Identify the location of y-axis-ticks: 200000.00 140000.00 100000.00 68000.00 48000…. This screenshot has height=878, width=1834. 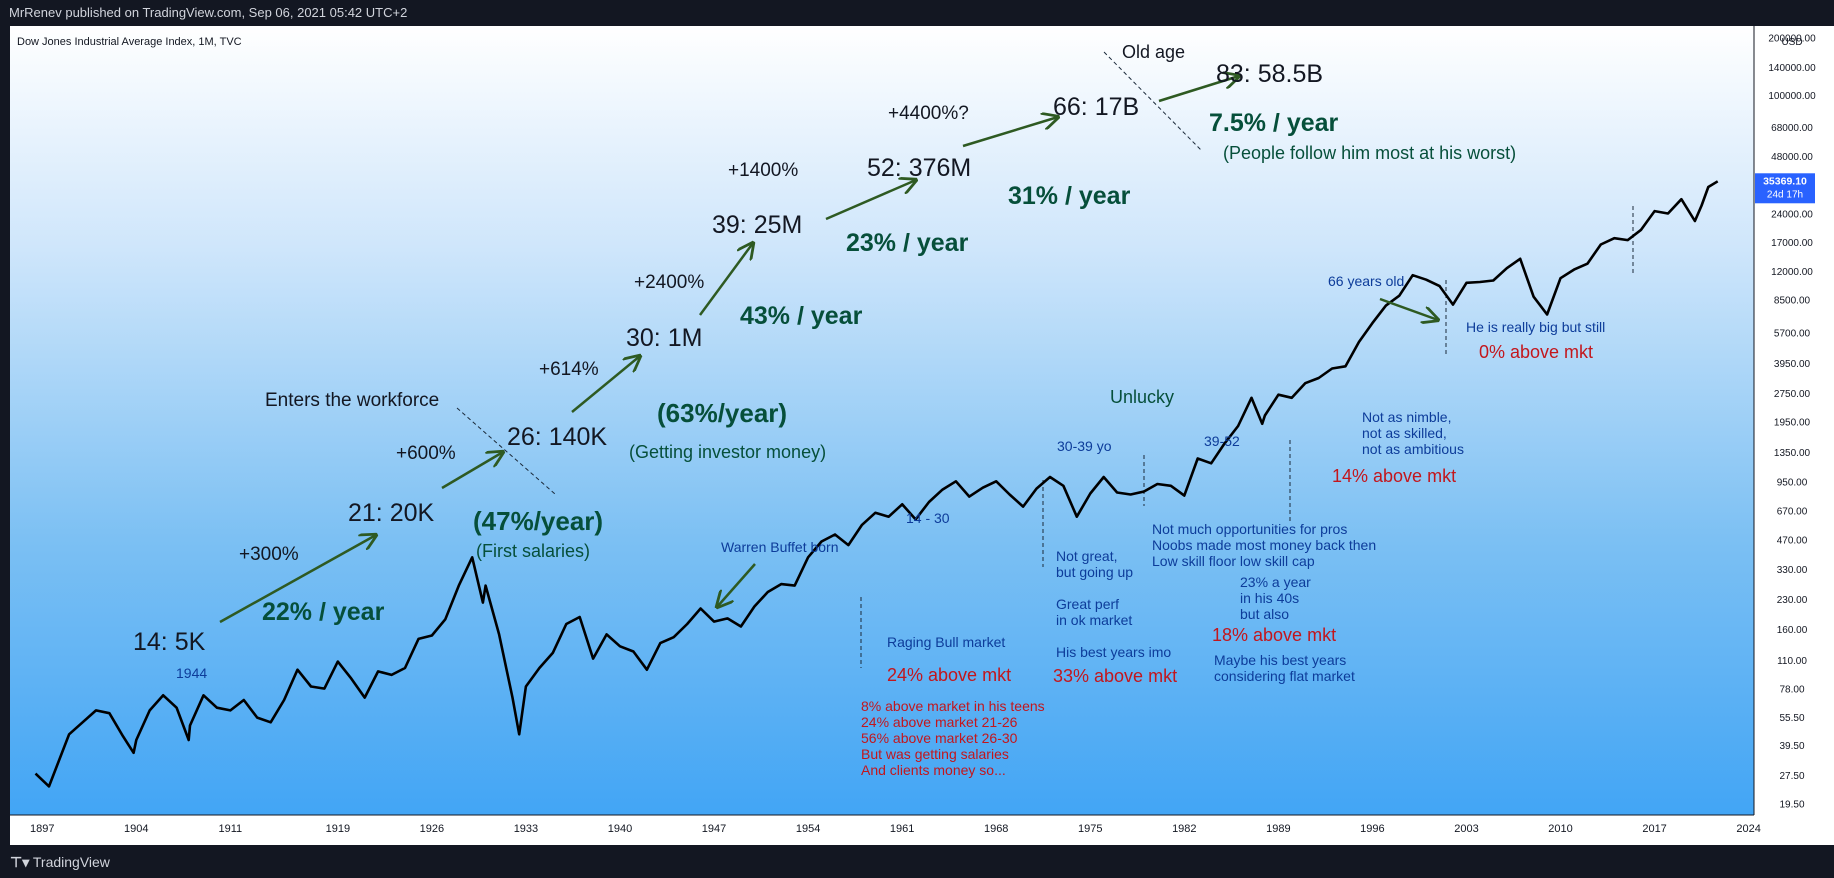
(1792, 422).